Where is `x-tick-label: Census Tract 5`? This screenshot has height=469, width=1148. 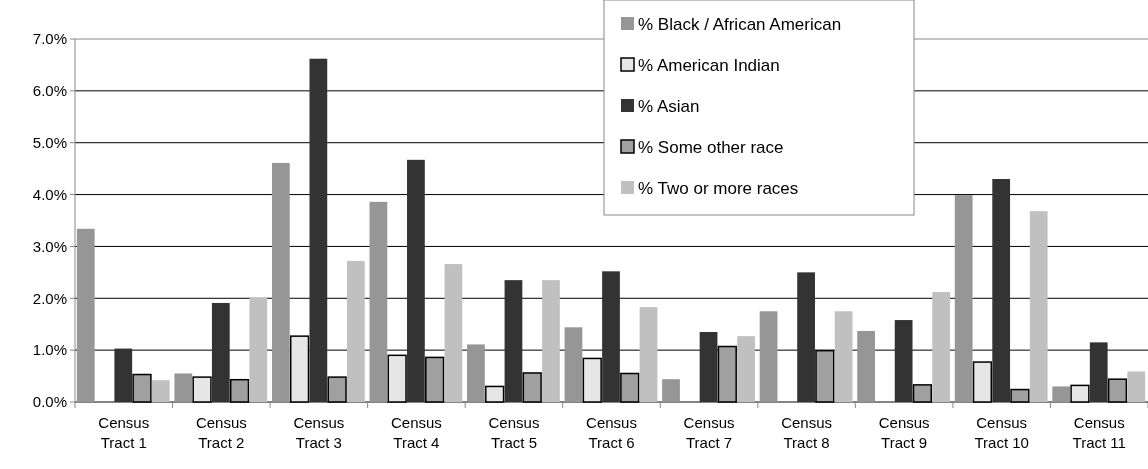 x-tick-label: Census Tract 5 is located at coordinates (514, 432).